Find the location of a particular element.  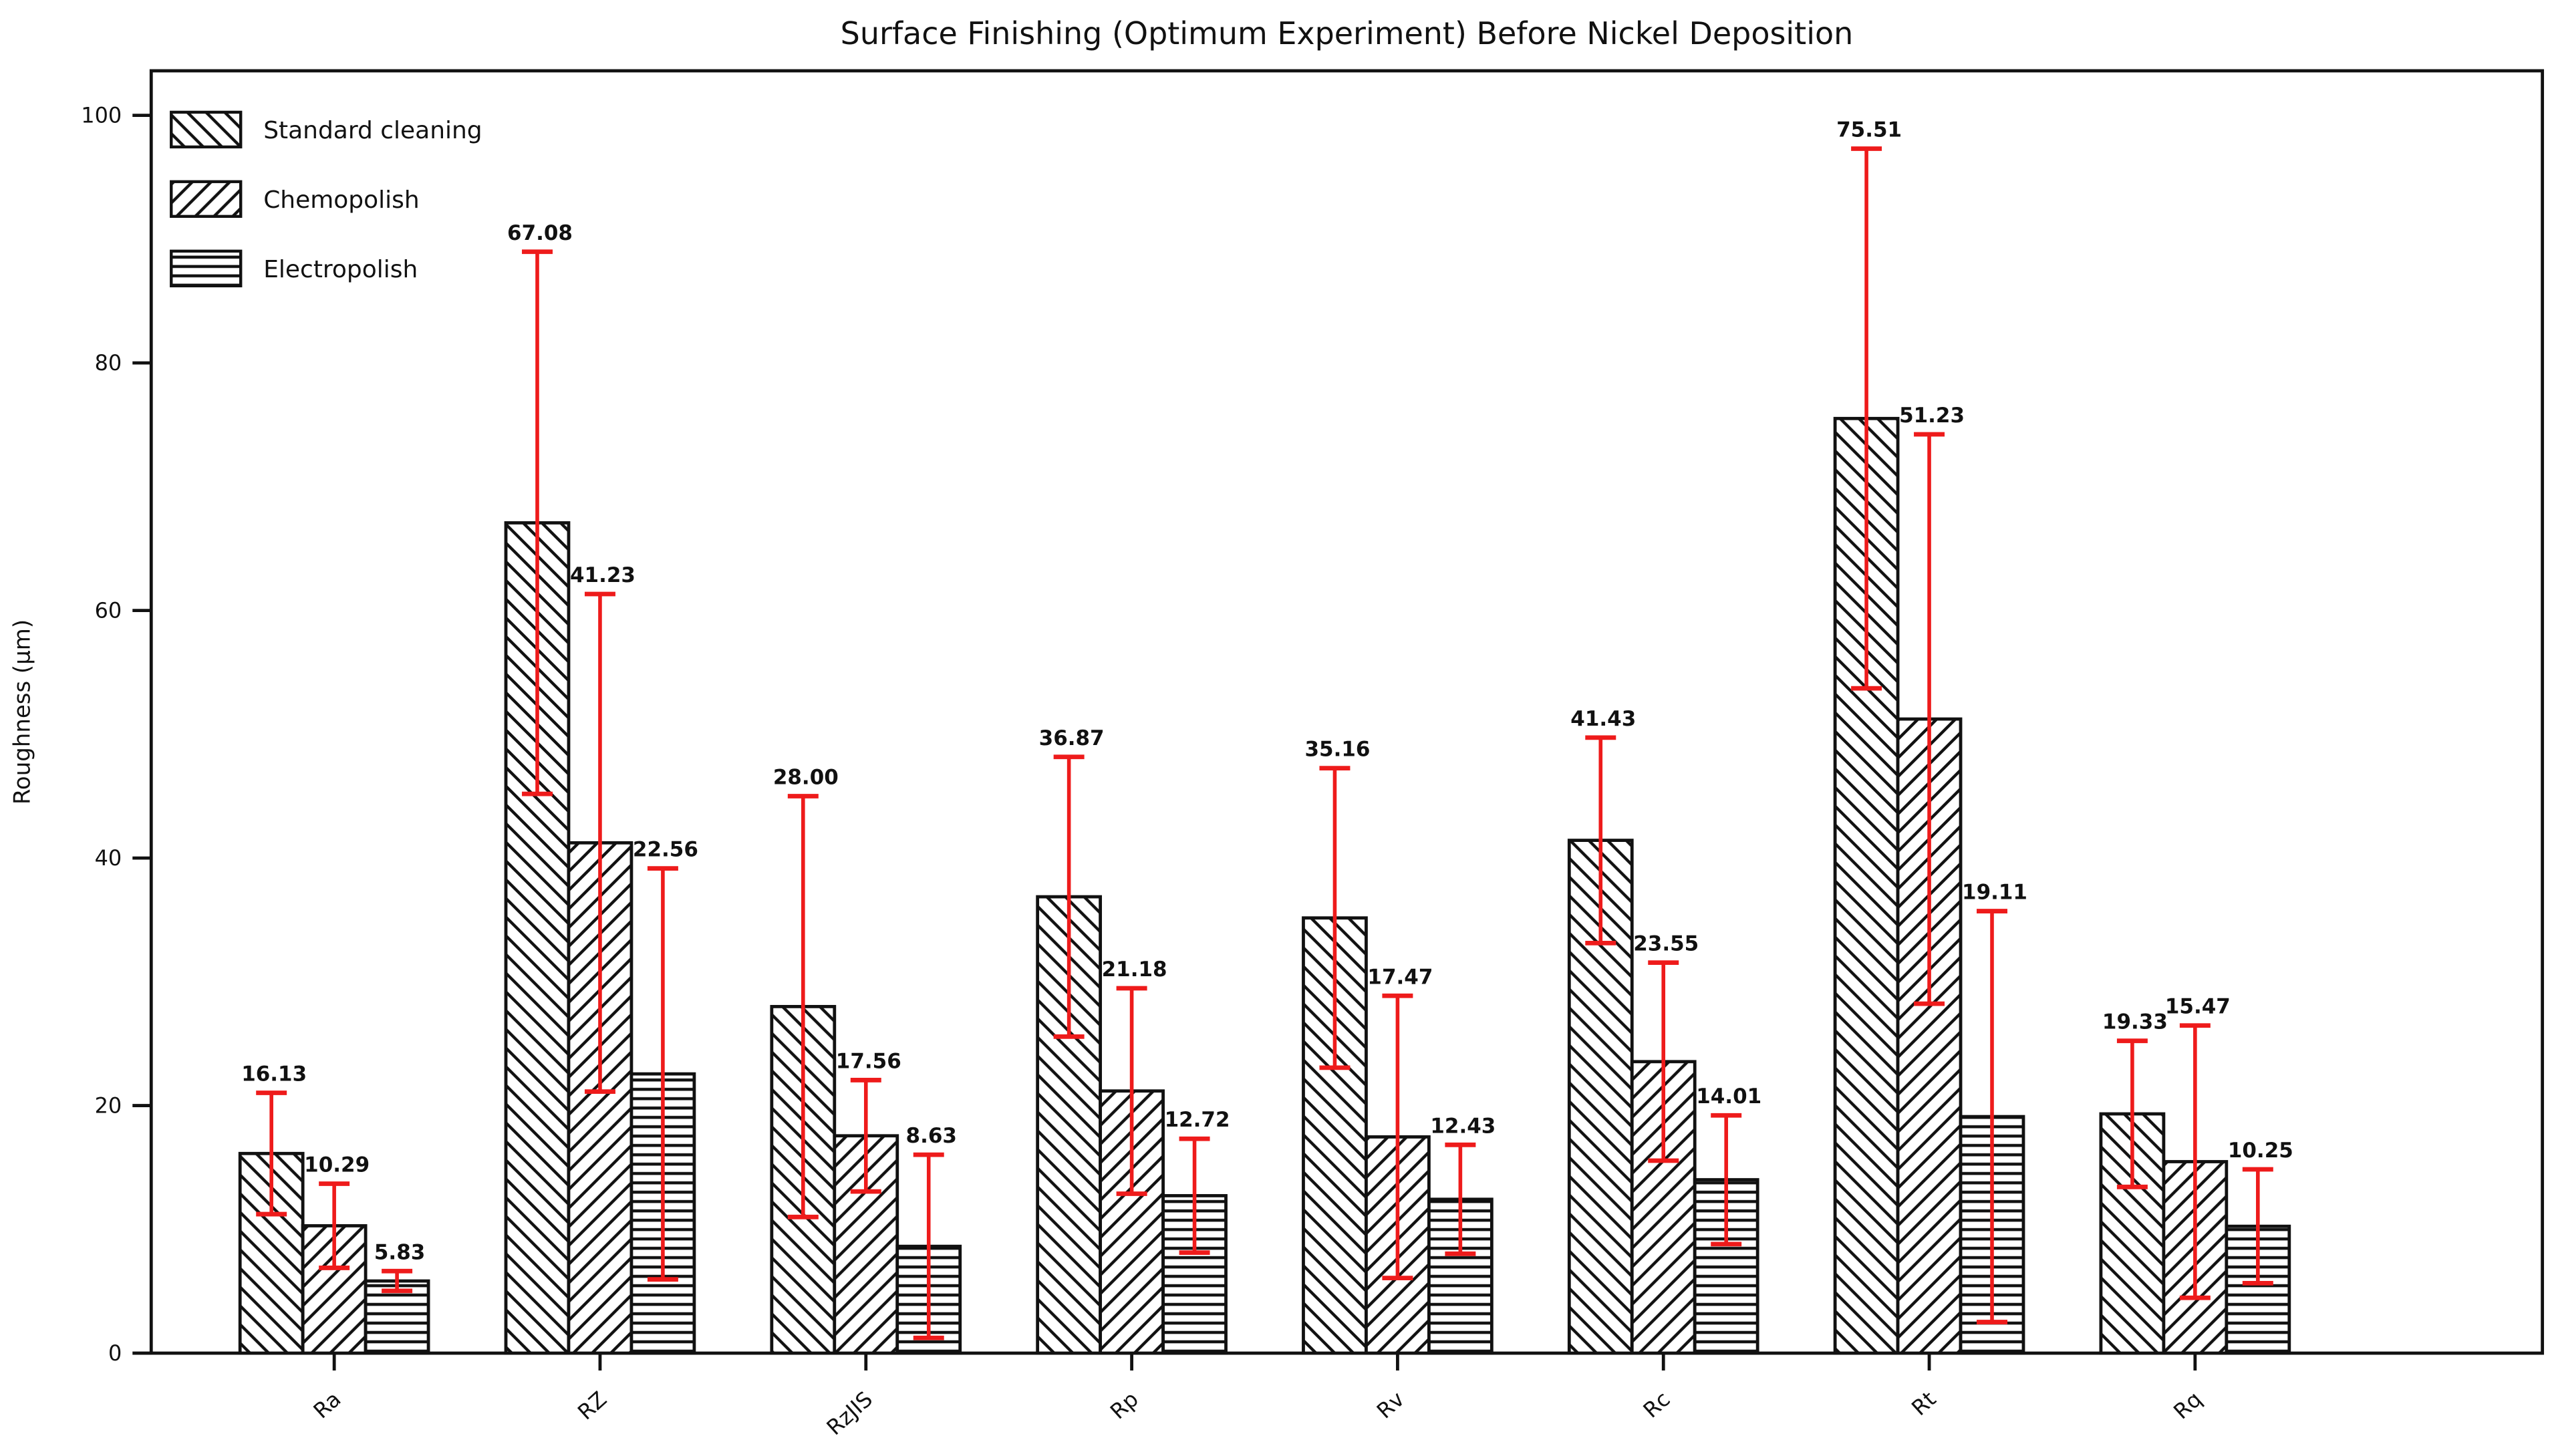

value-label: 67.08 is located at coordinates (540, 233).